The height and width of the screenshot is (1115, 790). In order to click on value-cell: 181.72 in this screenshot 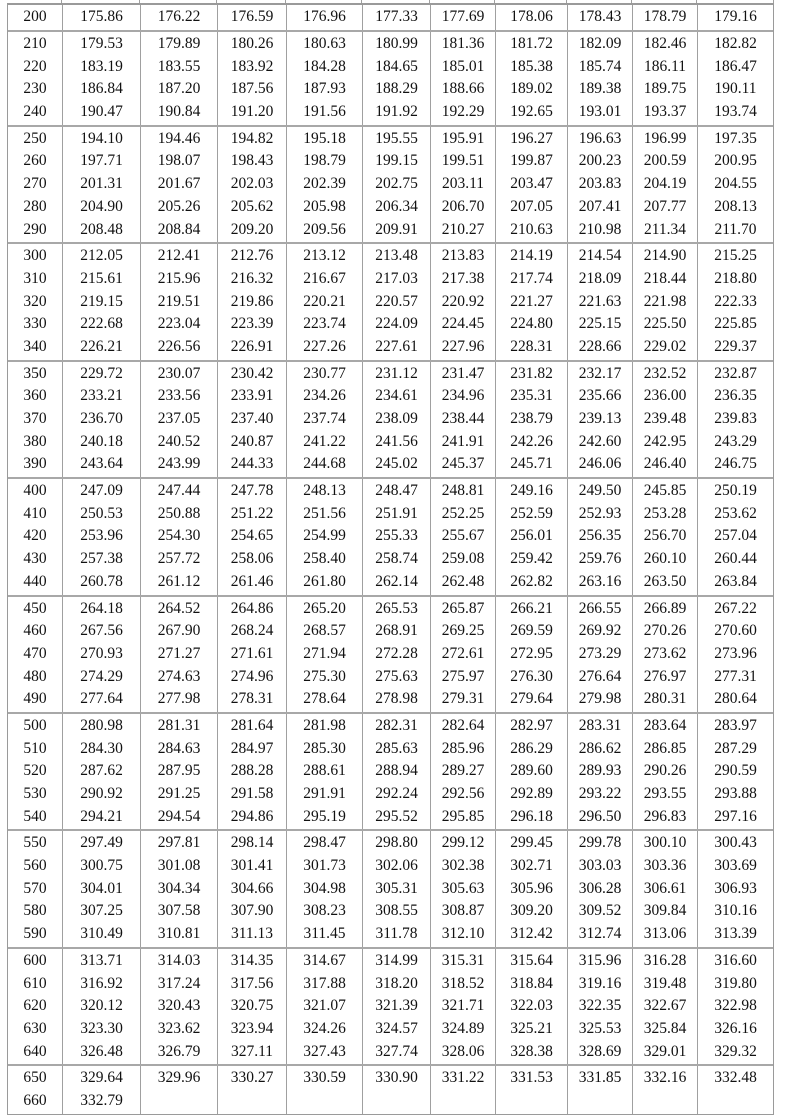, I will do `click(532, 44)`.